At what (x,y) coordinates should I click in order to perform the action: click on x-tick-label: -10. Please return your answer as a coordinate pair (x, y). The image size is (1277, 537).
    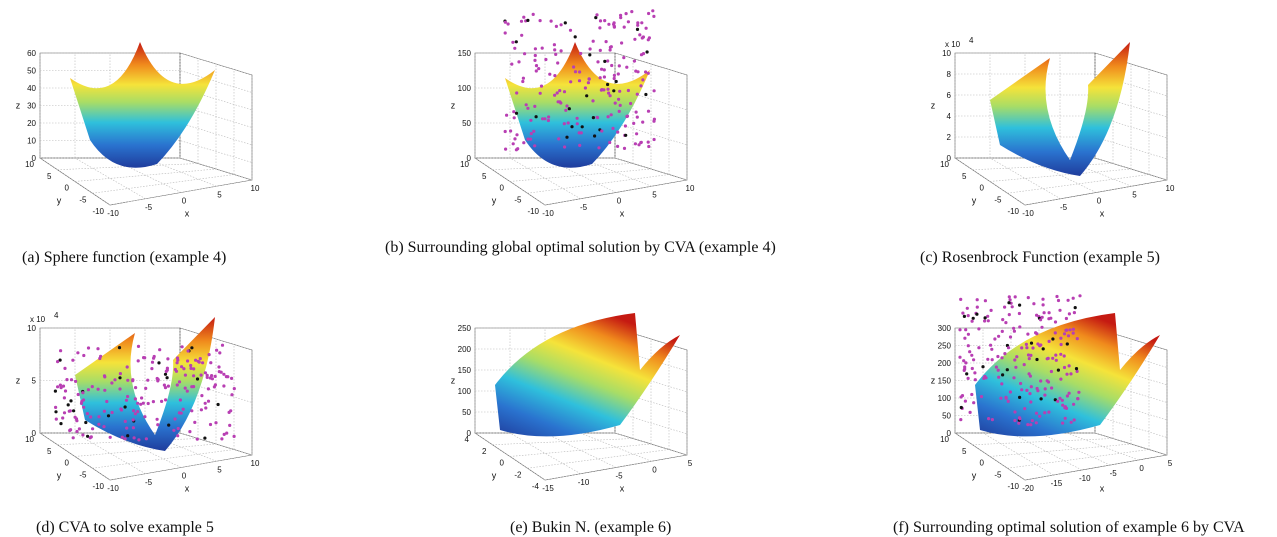
    Looking at the image, I should click on (584, 482).